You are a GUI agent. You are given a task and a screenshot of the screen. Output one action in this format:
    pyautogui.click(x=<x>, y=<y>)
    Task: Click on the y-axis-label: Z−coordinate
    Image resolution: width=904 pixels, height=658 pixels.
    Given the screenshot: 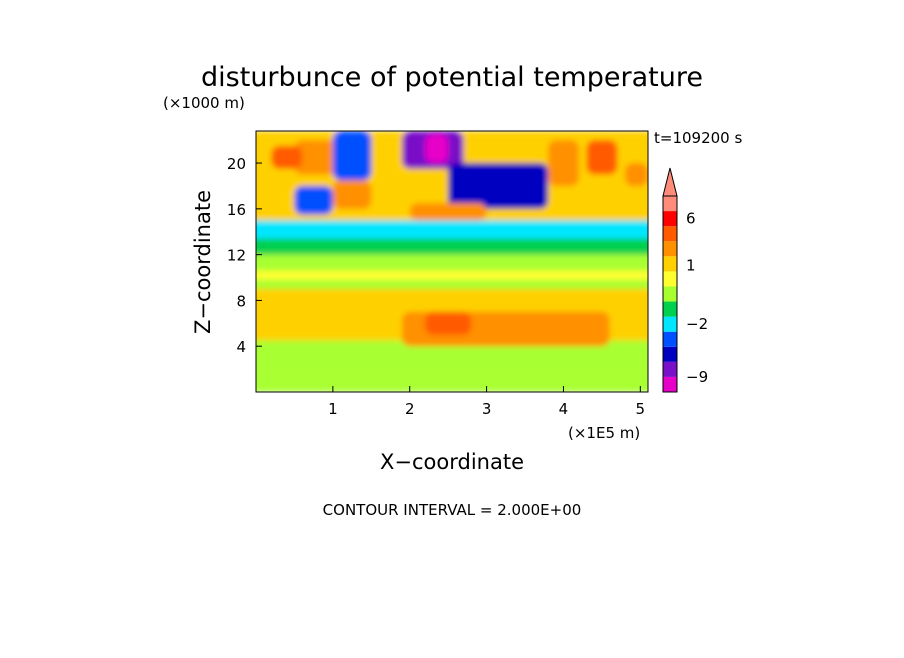 What is the action you would take?
    pyautogui.click(x=203, y=262)
    